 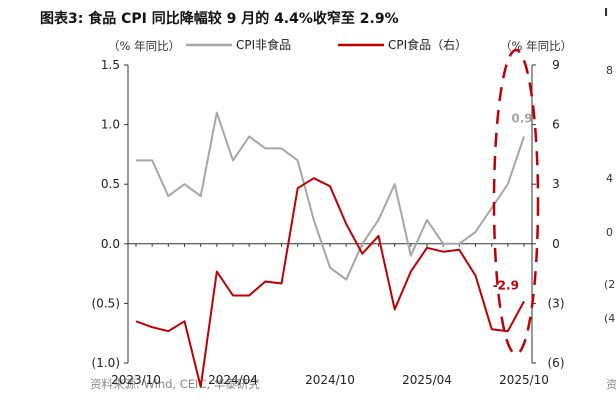 I want to click on right-axis-label: （% 年同比）, so click(x=536, y=46).